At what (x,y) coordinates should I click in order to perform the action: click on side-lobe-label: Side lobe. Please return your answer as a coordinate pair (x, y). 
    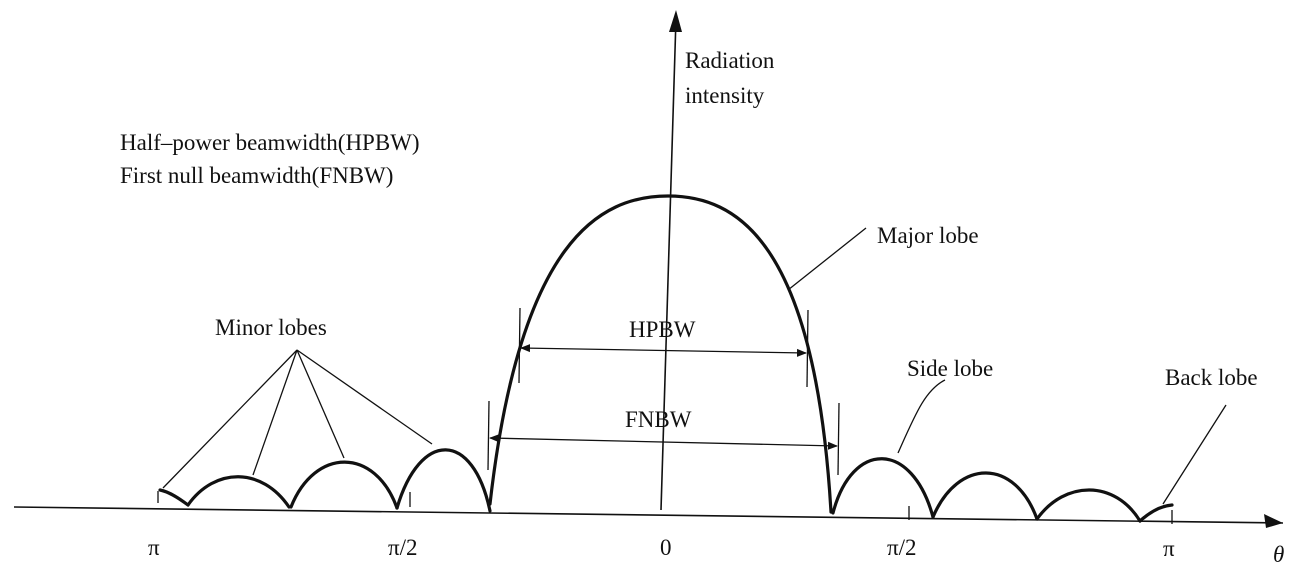
    Looking at the image, I should click on (950, 368).